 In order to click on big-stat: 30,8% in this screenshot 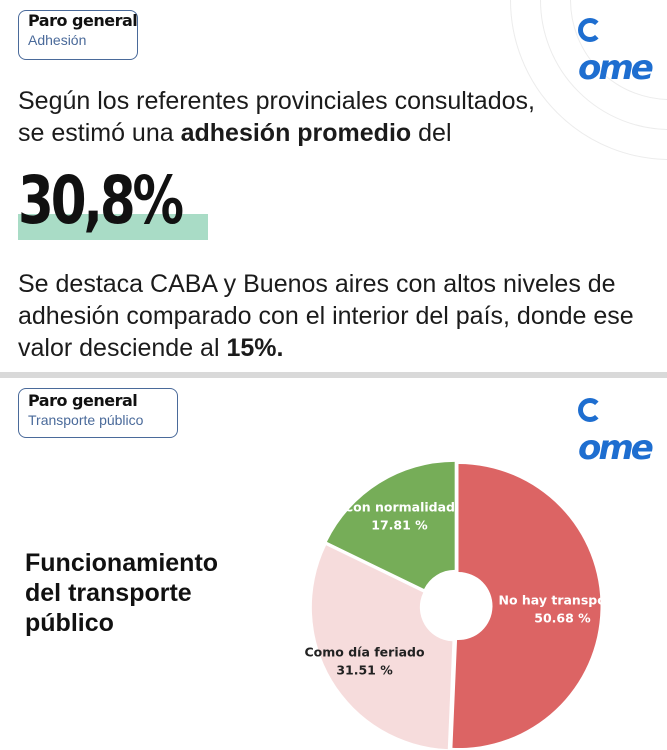, I will do `click(113, 202)`.